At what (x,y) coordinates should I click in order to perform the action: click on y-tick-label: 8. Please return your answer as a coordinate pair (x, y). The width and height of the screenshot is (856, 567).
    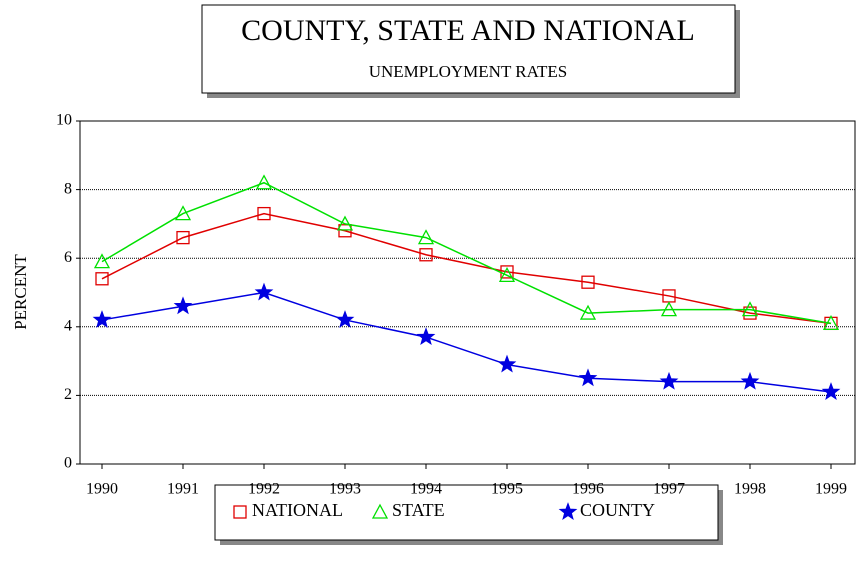
    Looking at the image, I should click on (68, 188).